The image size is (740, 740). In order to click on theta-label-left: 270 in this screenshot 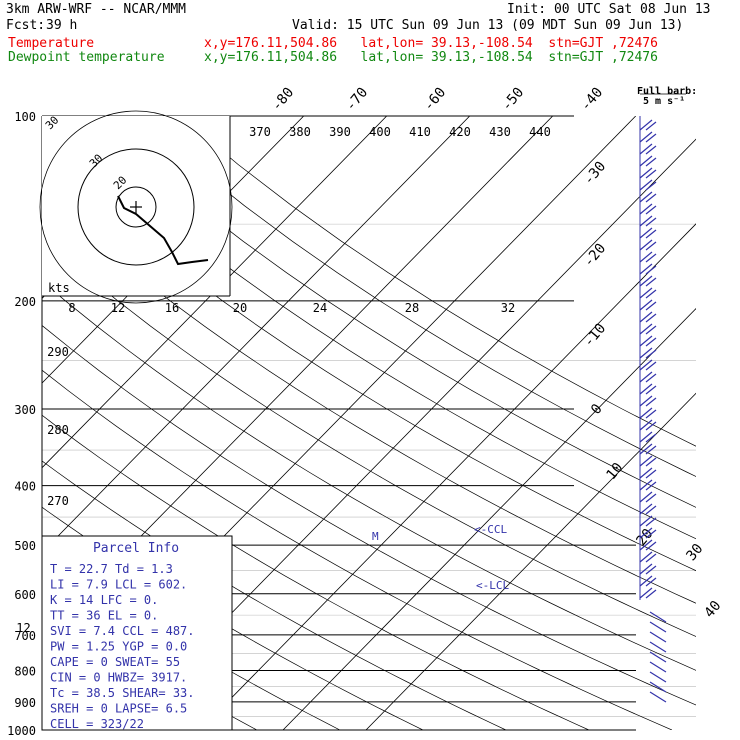, I will do `click(58, 501)`.